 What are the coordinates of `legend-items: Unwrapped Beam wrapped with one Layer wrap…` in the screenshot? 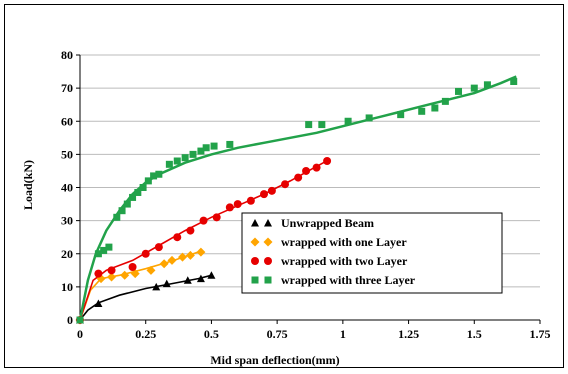 It's located at (333, 251).